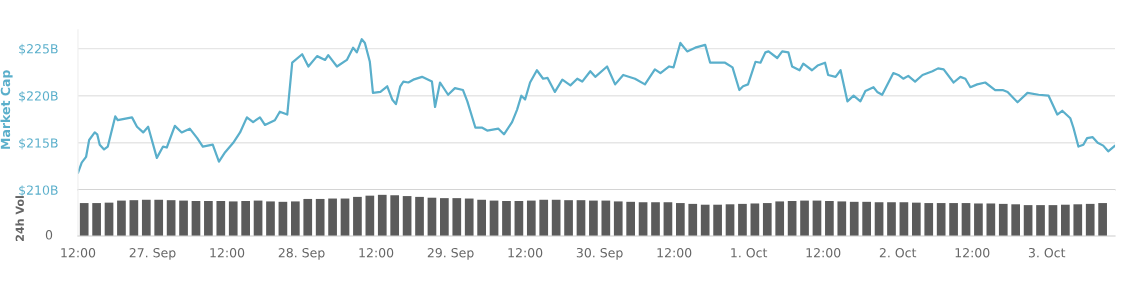  What do you see at coordinates (49, 235) in the screenshot?
I see `text: 0` at bounding box center [49, 235].